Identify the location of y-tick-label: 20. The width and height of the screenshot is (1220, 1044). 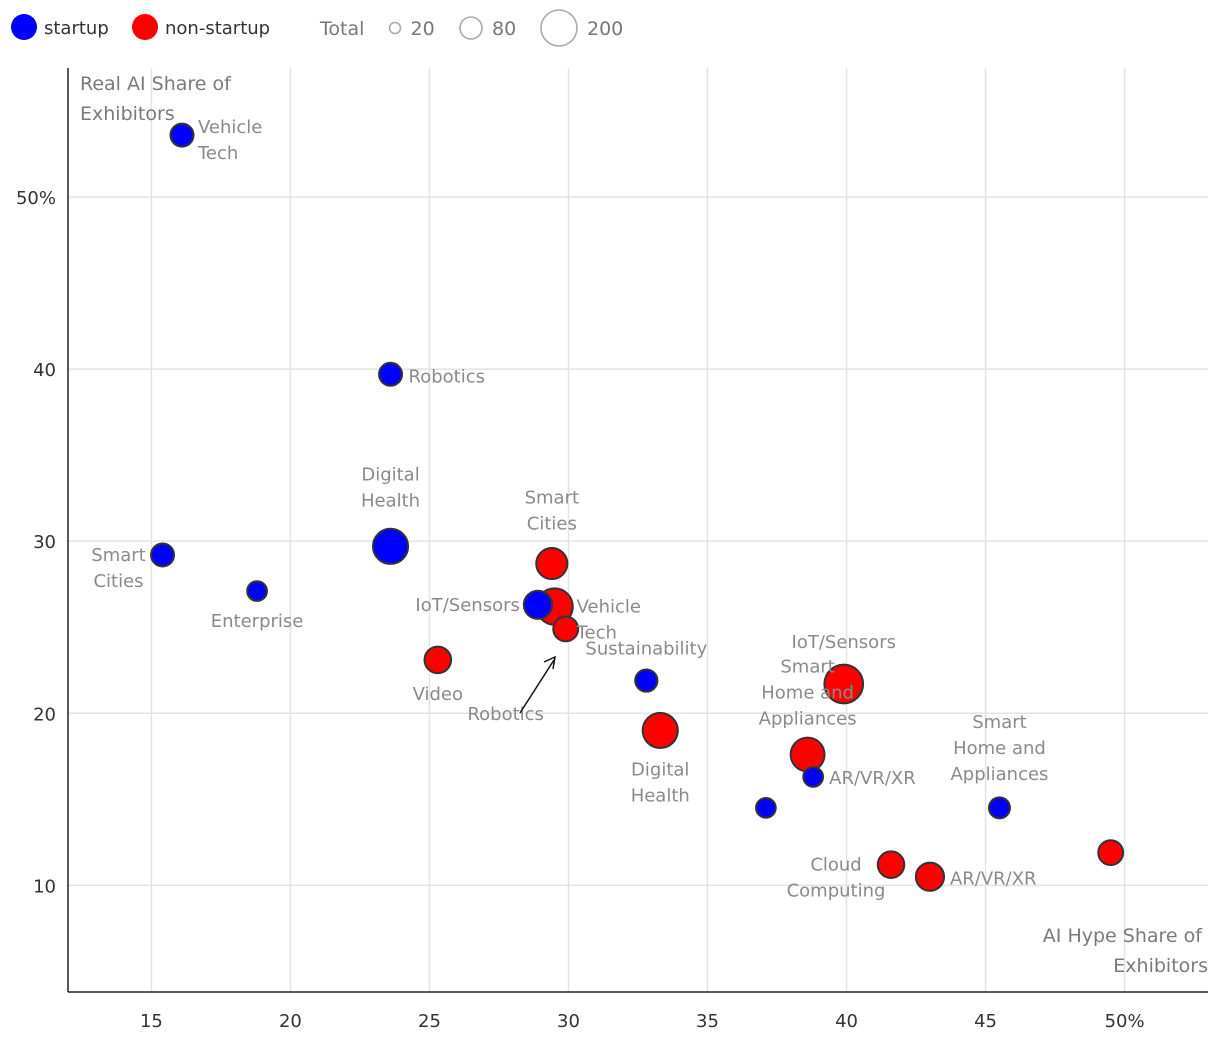
(44, 714).